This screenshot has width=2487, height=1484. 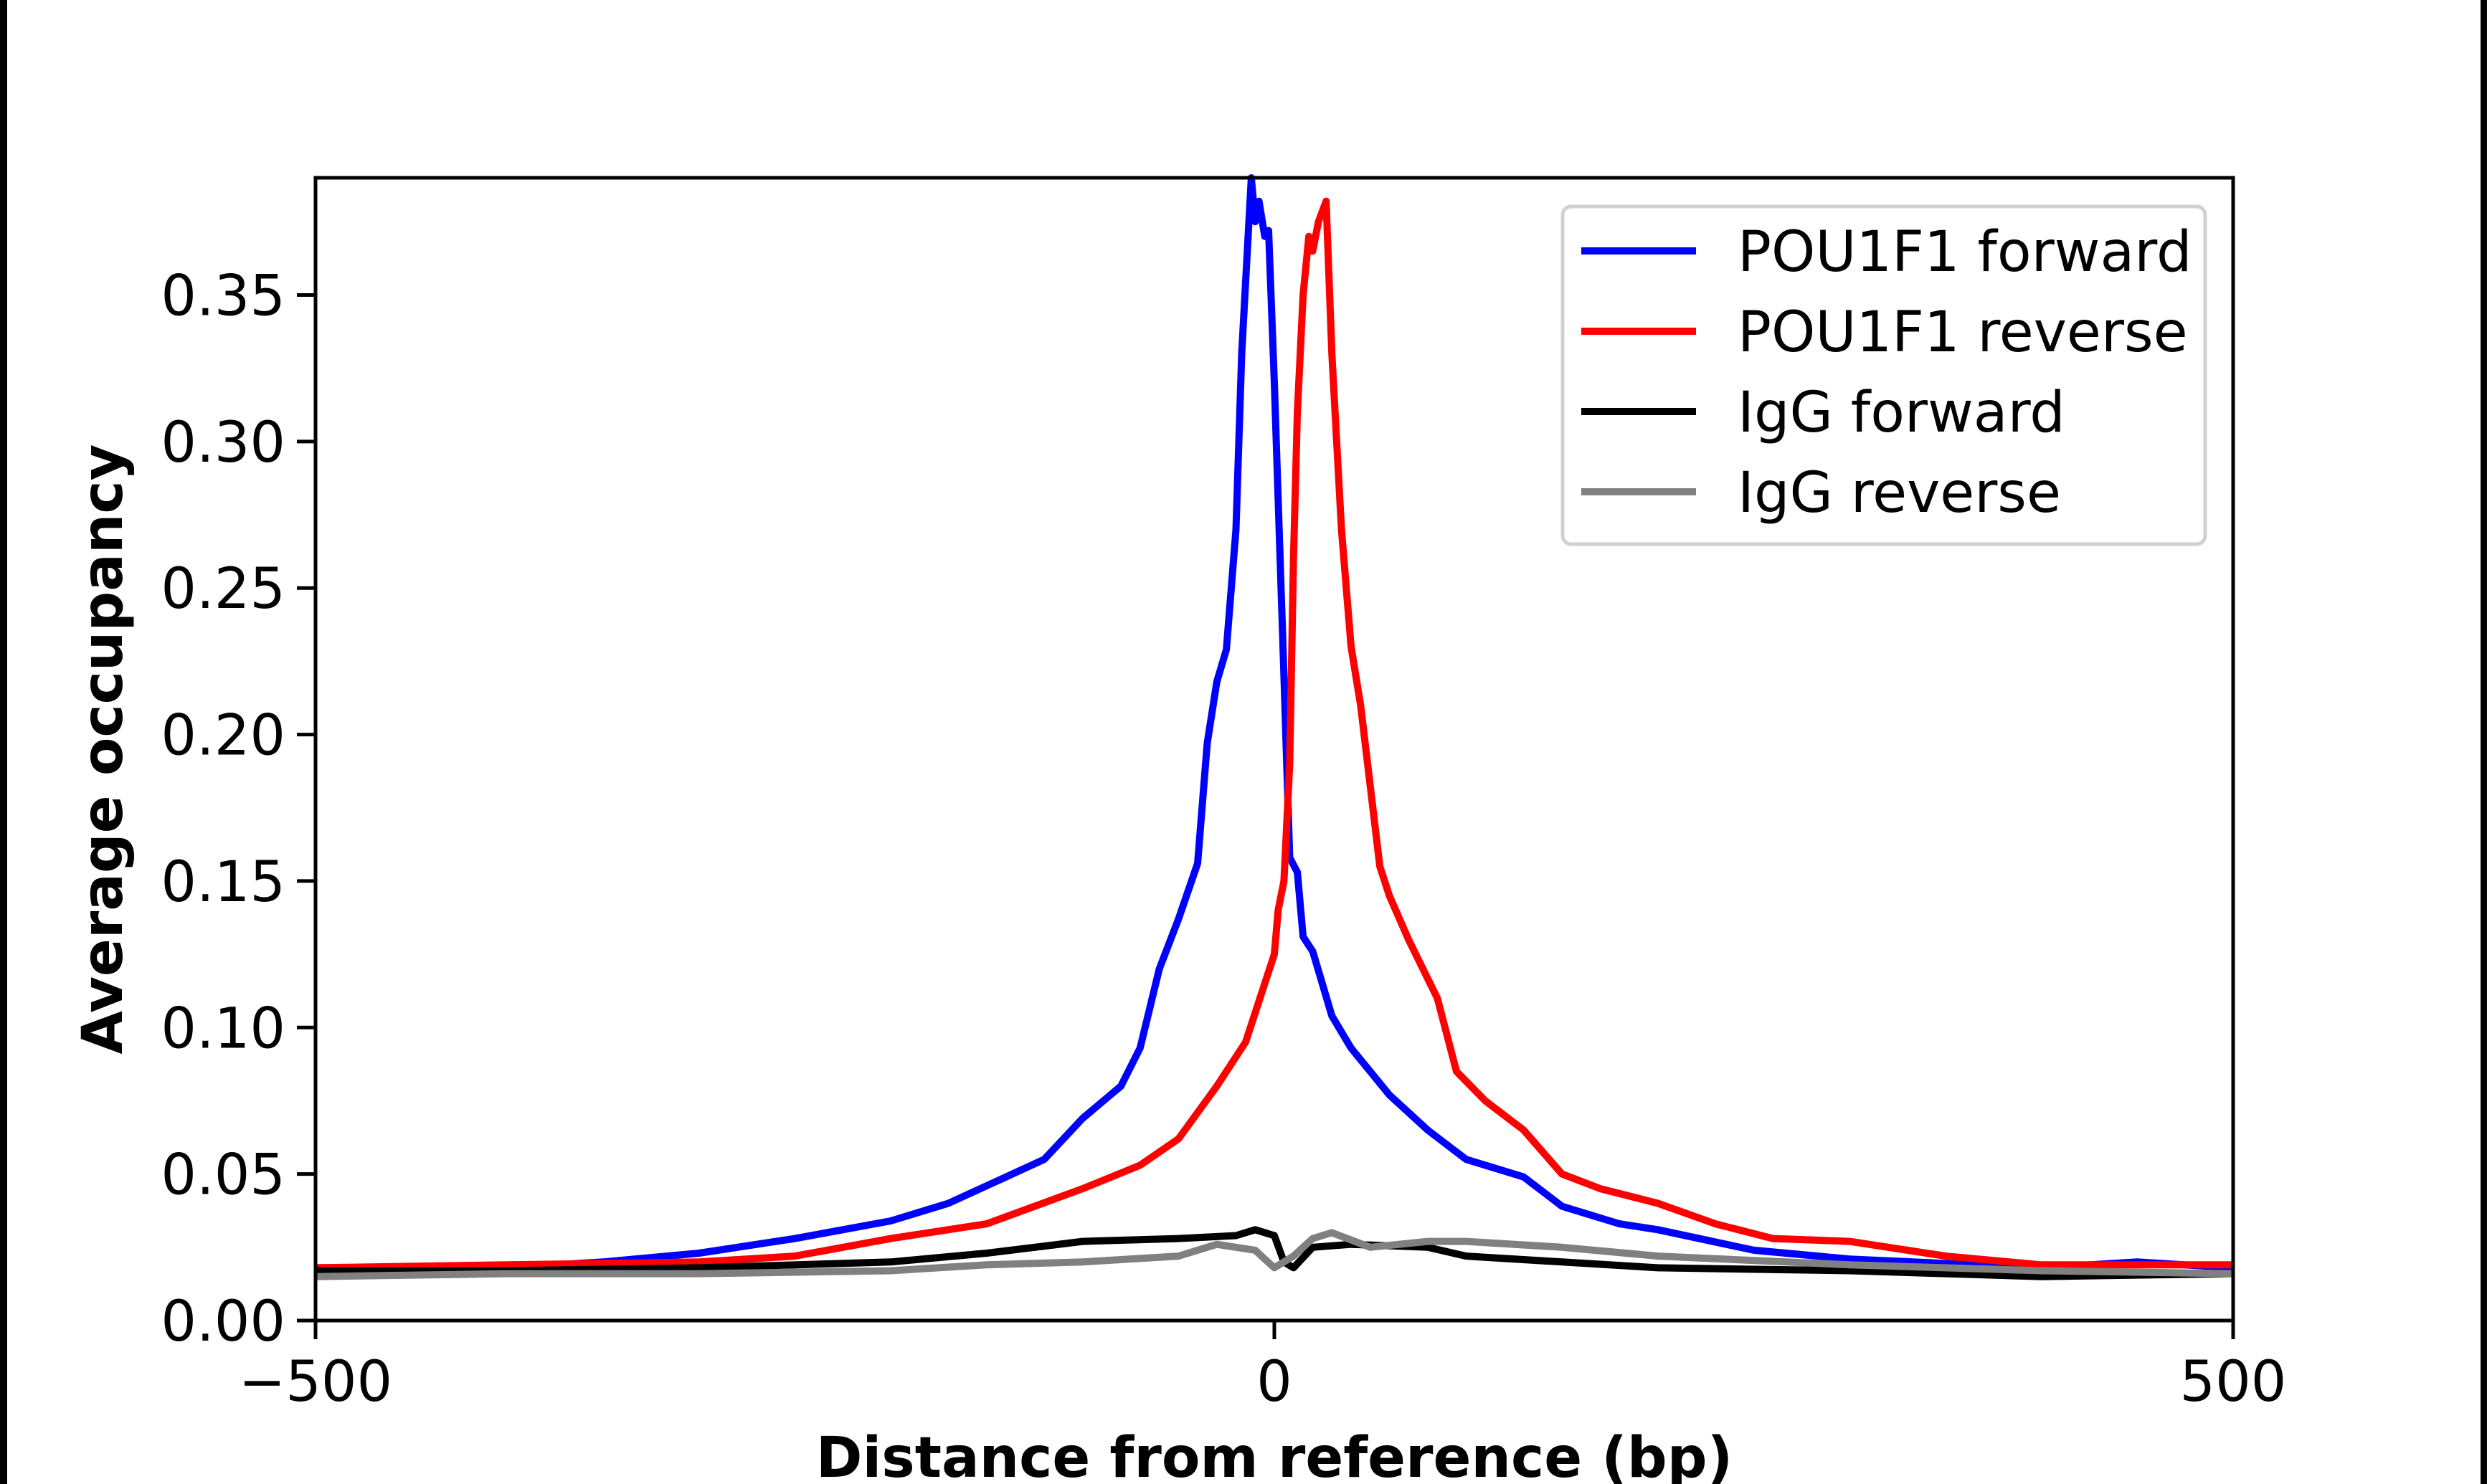 I want to click on y-tick-label: 0.00, so click(x=223, y=1322).